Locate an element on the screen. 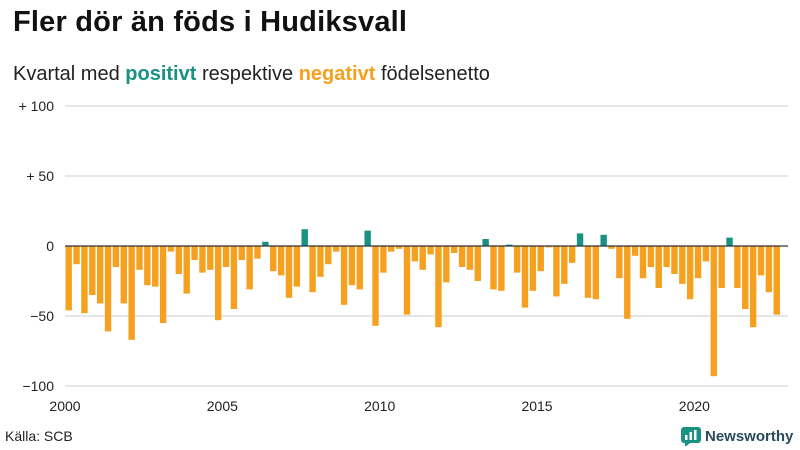  subtitle-positive: positivt is located at coordinates (161, 74).